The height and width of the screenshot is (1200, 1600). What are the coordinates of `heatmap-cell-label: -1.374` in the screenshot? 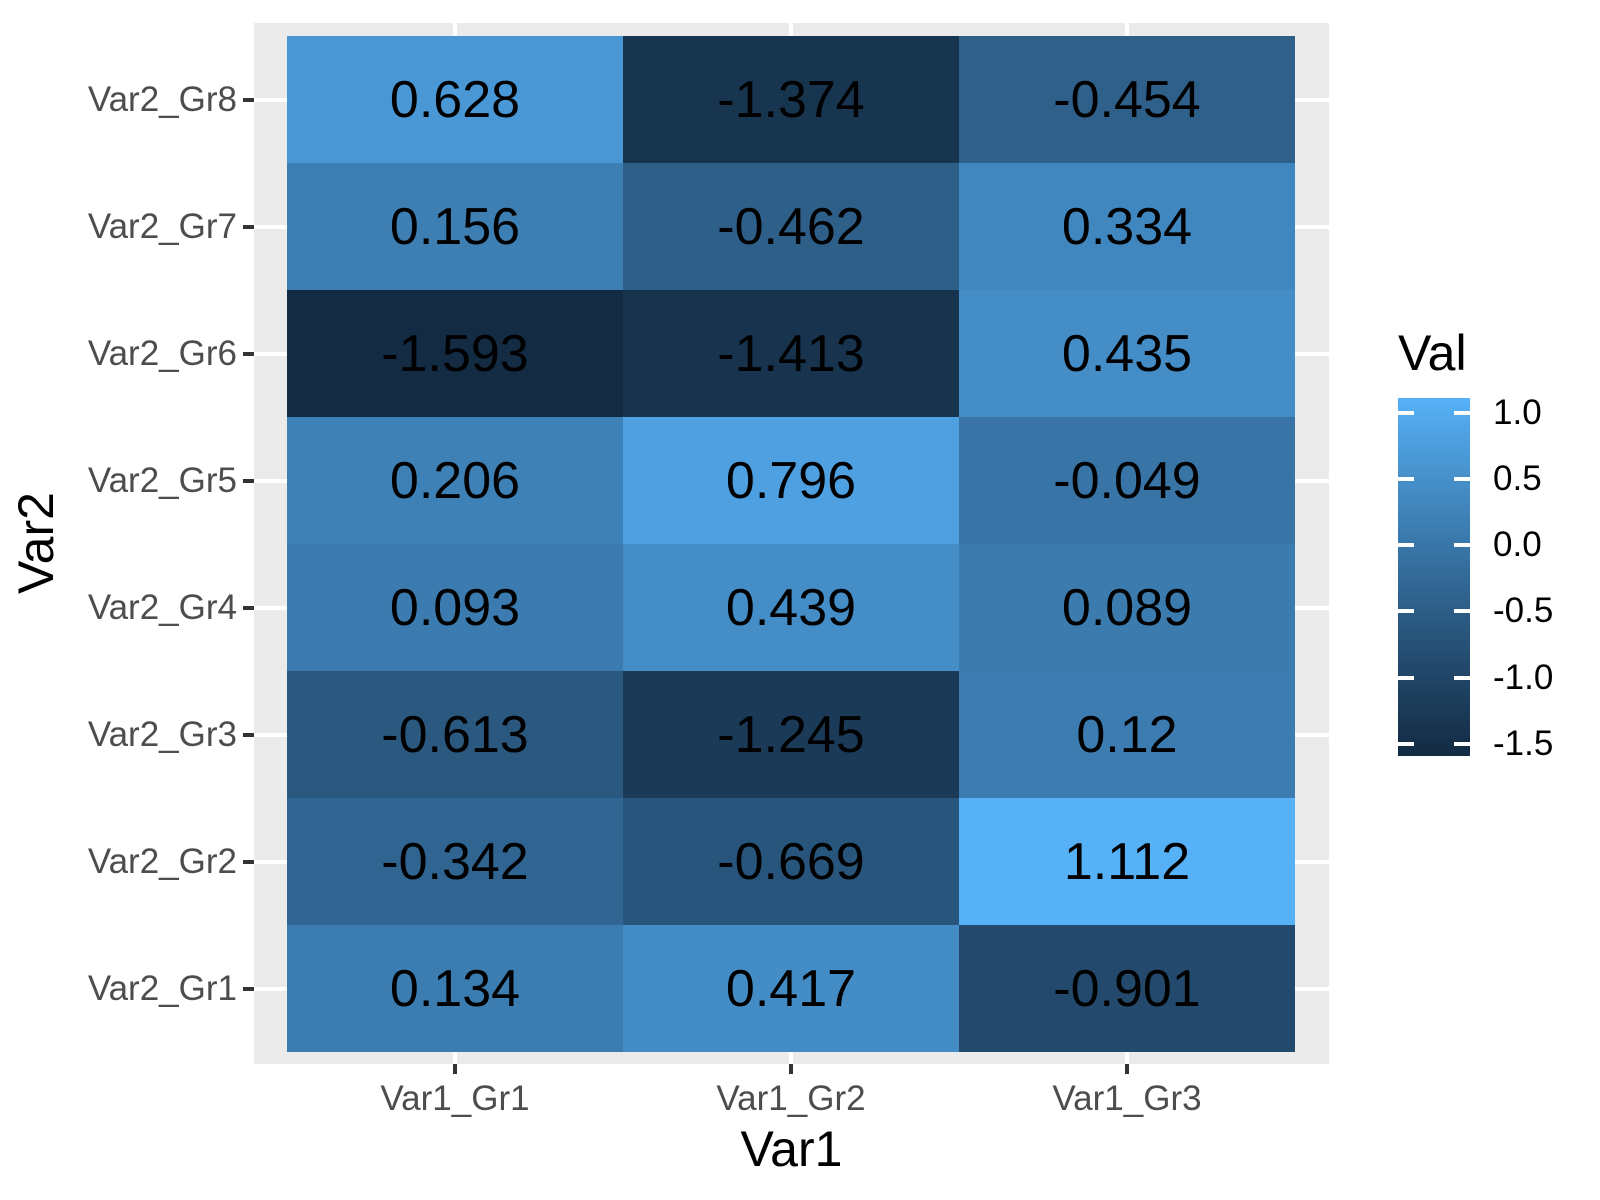 It's located at (791, 99).